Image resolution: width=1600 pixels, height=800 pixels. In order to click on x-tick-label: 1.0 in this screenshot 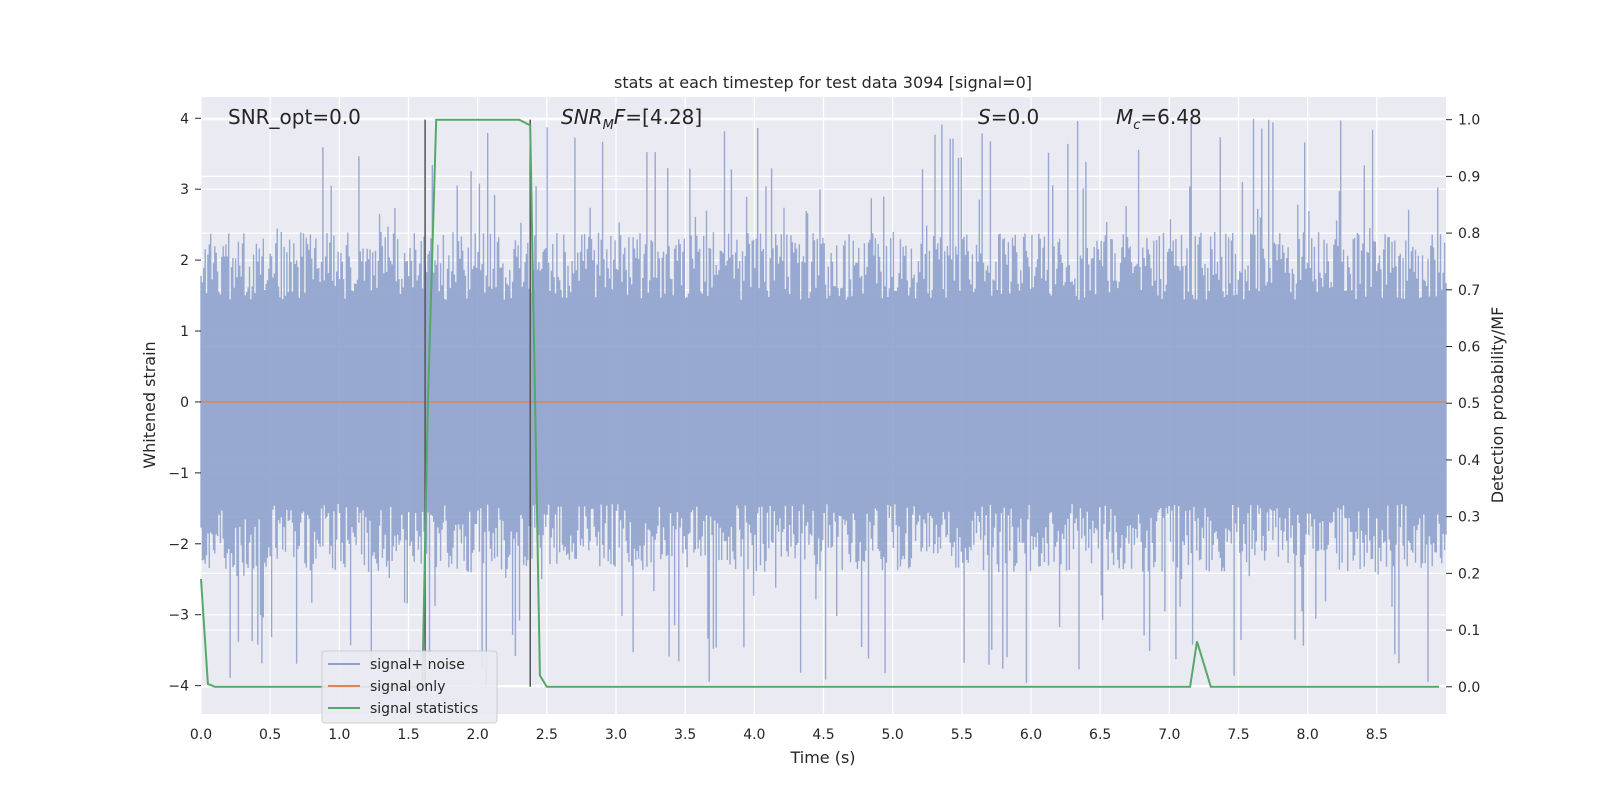, I will do `click(339, 735)`.